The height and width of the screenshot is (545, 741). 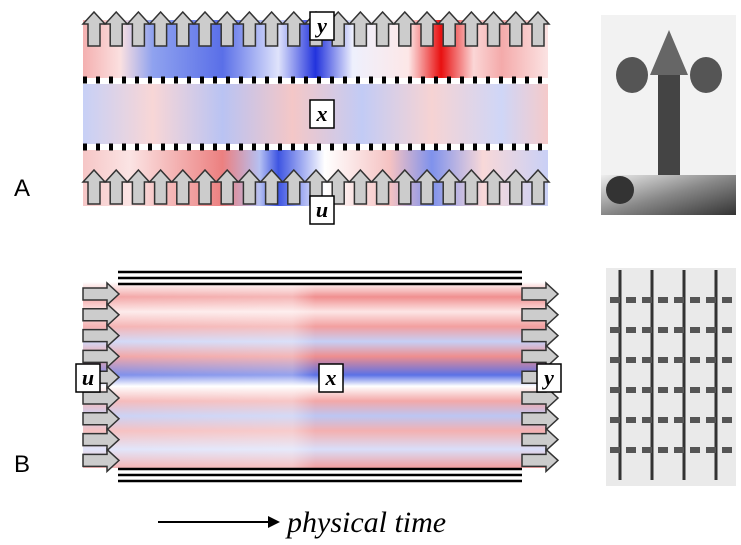 I want to click on engine-image, so click(x=671, y=377).